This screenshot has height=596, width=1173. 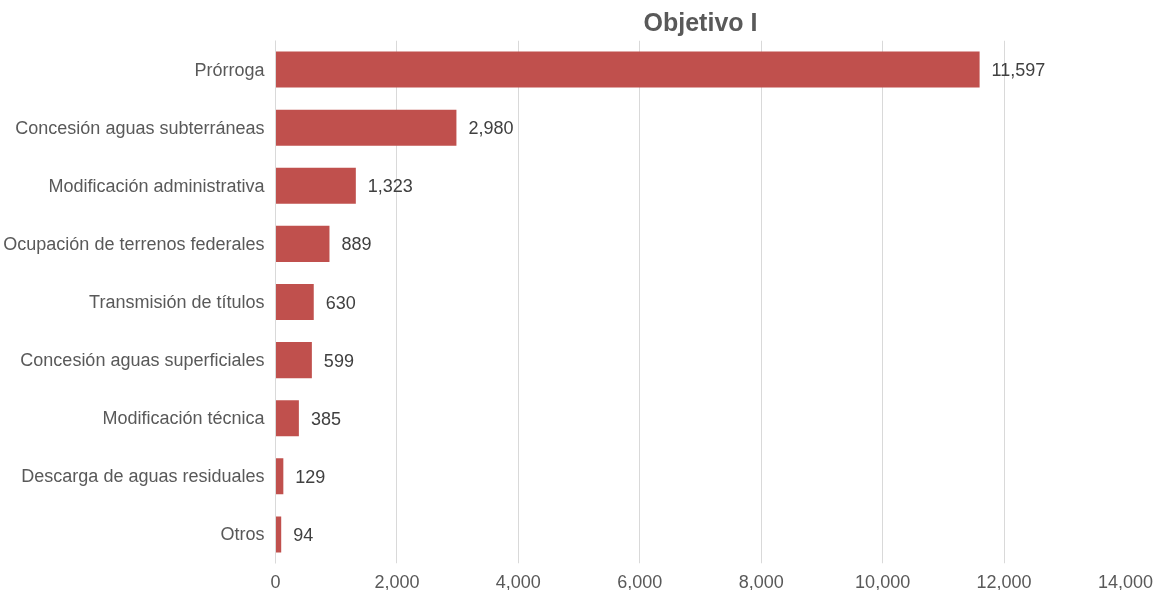 I want to click on x-tick-label: 0, so click(x=275, y=581).